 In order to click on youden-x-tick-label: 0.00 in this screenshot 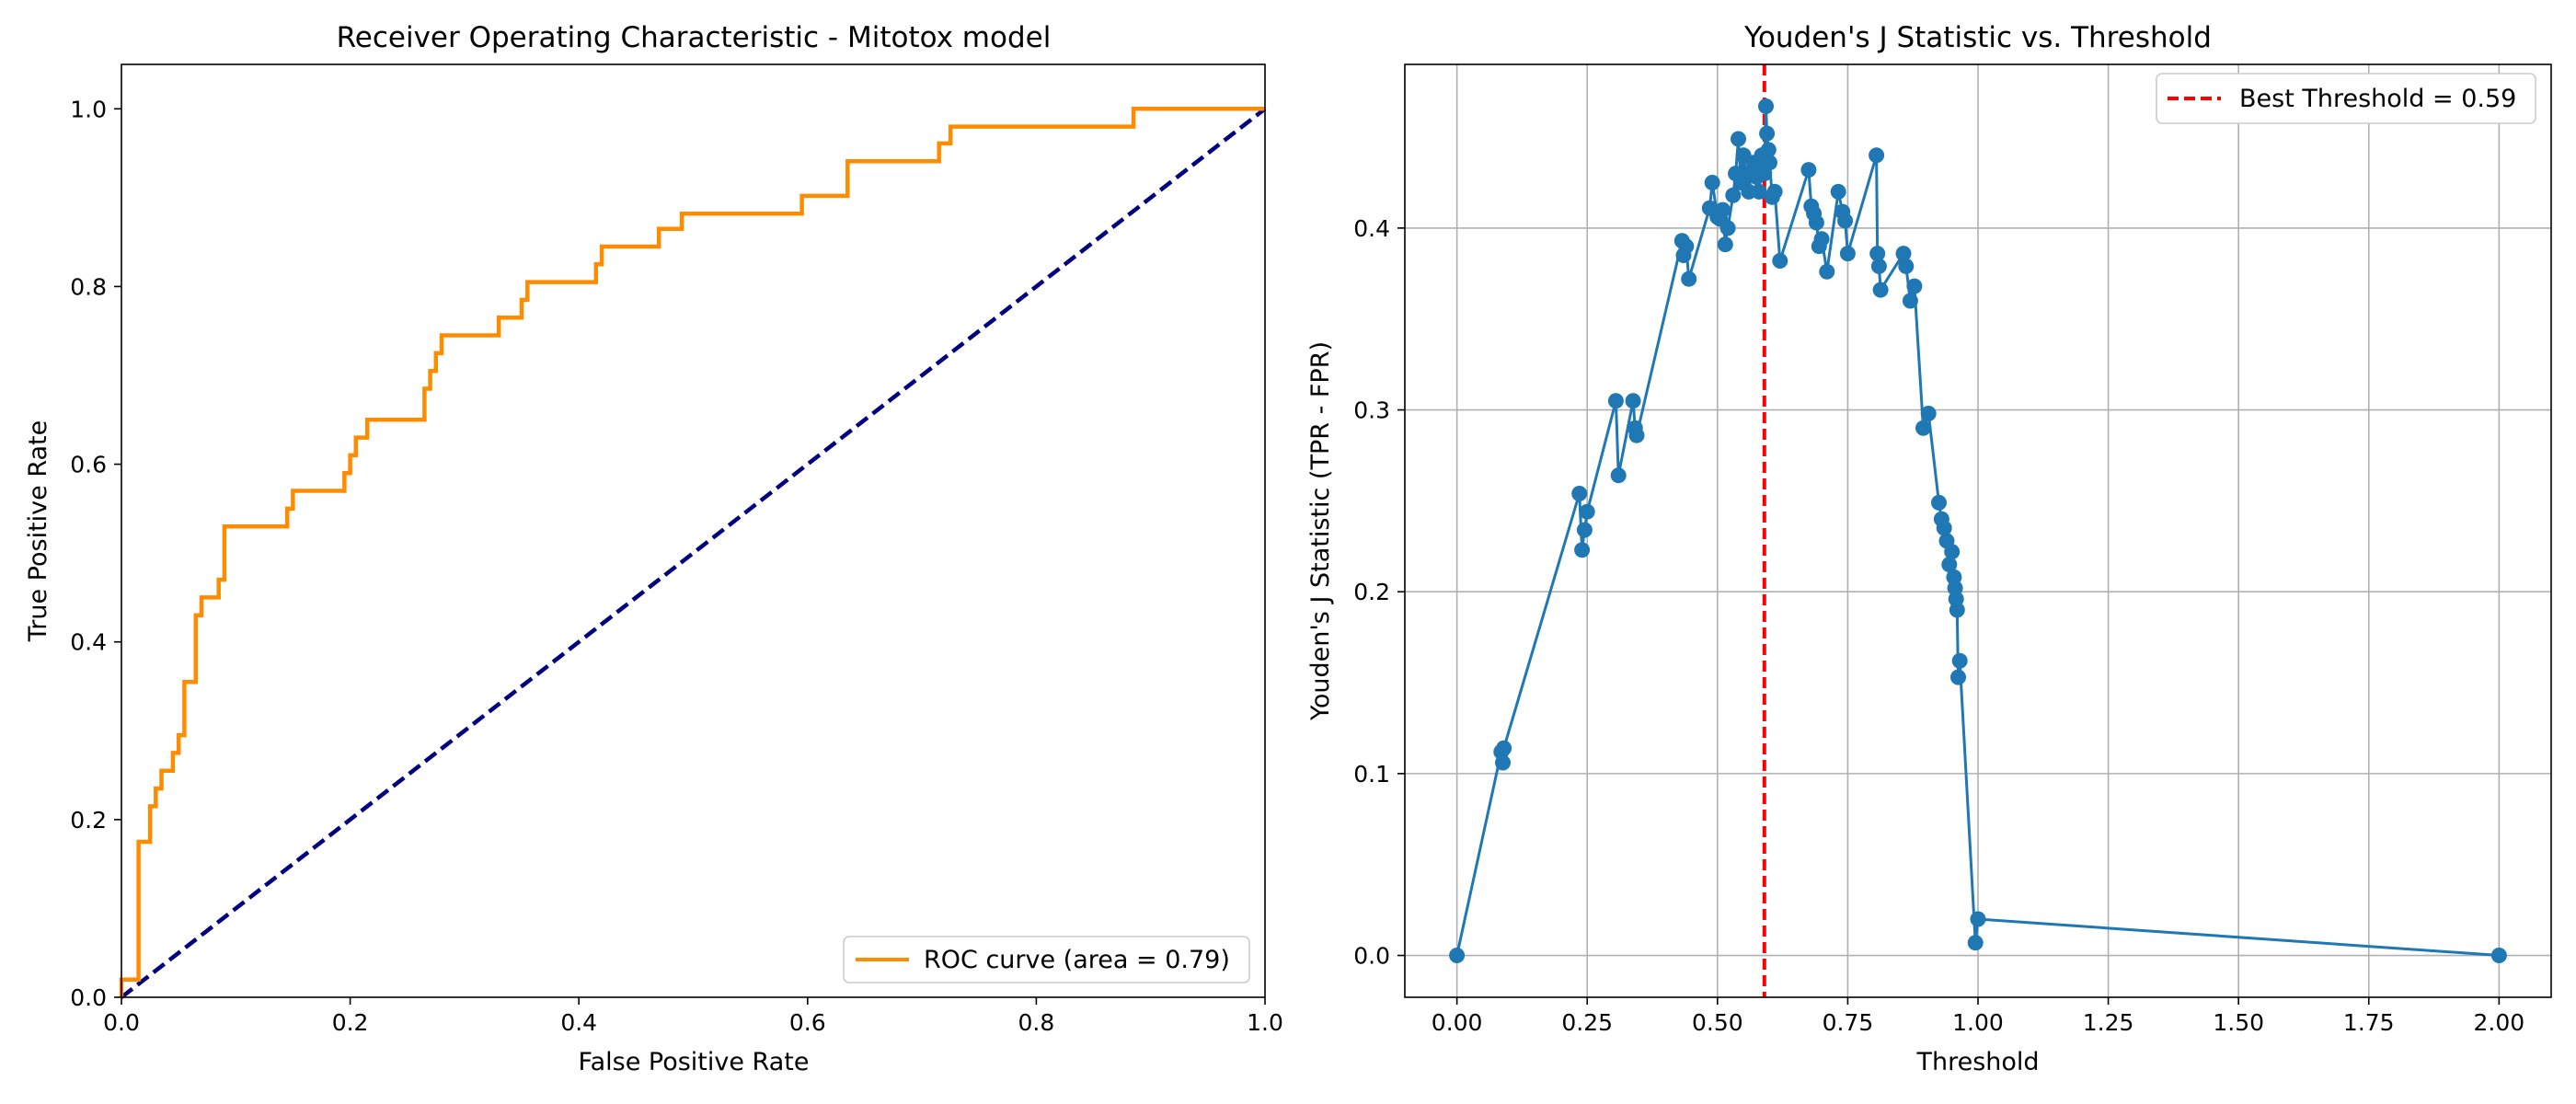, I will do `click(1457, 1022)`.